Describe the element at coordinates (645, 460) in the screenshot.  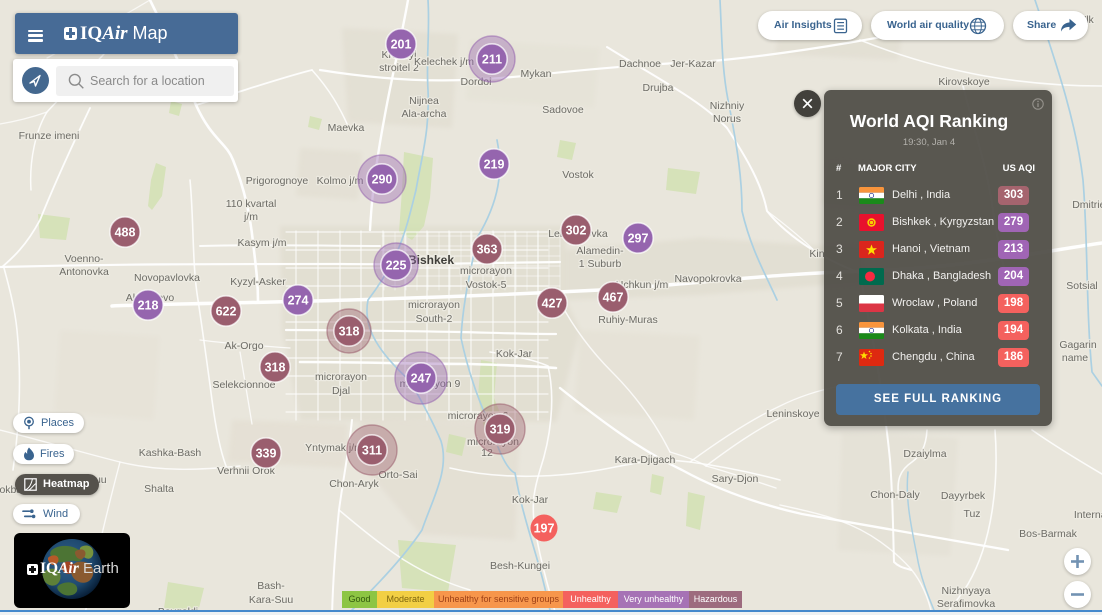
I see `svg-text: Kara-Djigach` at that location.